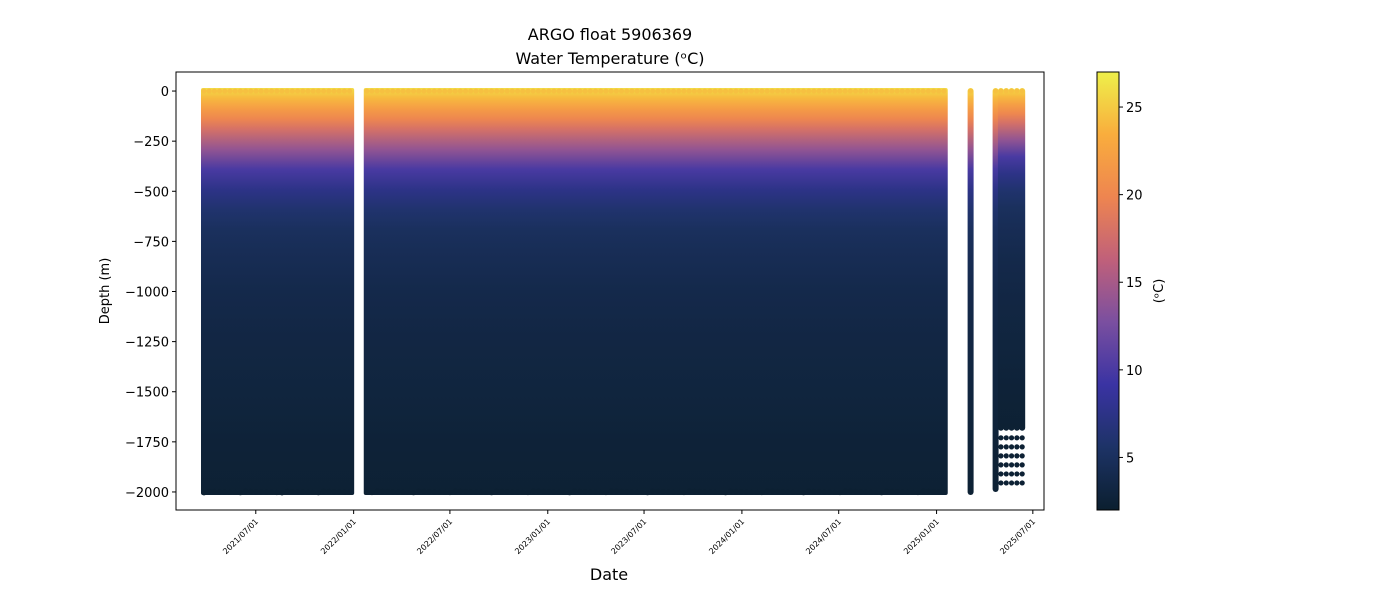  What do you see at coordinates (105, 291) in the screenshot?
I see `y-axis-label: Depth (m)` at bounding box center [105, 291].